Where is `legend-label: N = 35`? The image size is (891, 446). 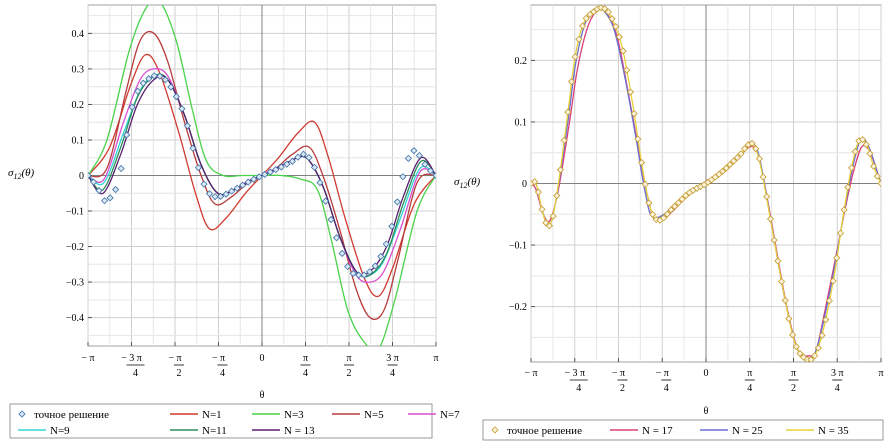 legend-label: N = 35 is located at coordinates (833, 431).